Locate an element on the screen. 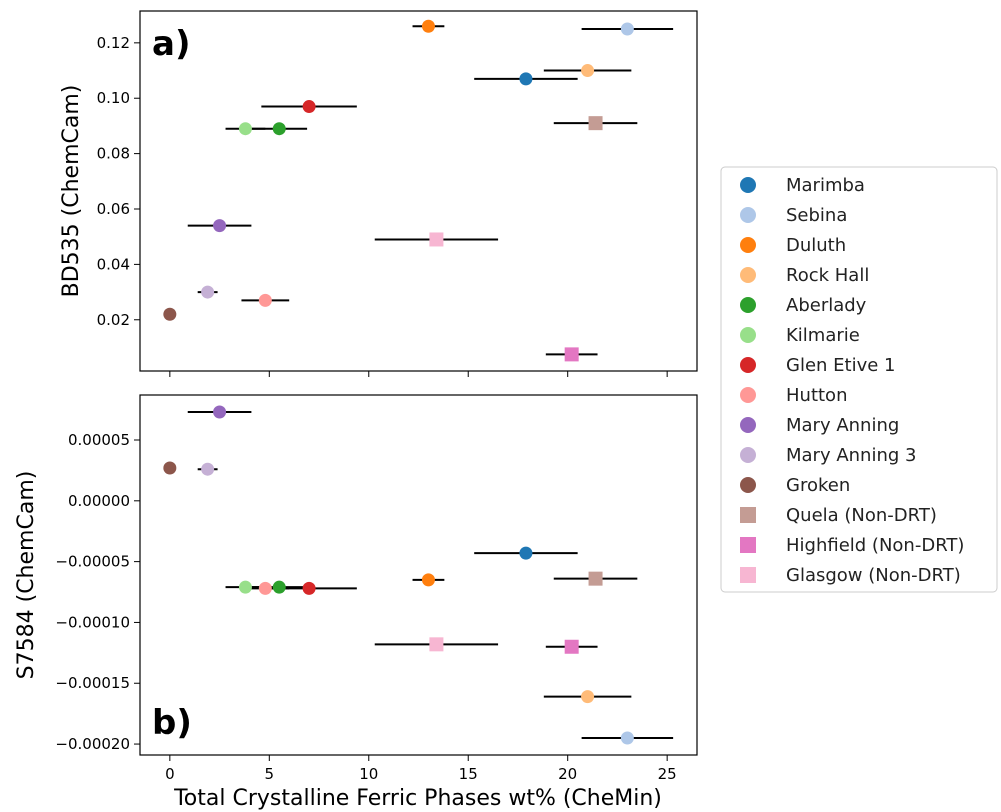  legend-label-highfield-non-drt: Highfield (Non-DRT) is located at coordinates (875, 545).